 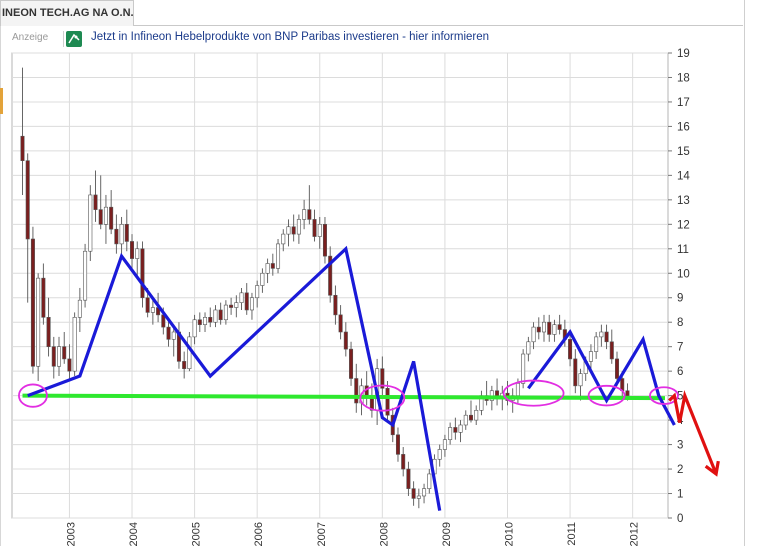 What do you see at coordinates (753, 273) in the screenshot?
I see `scrollbar-track` at bounding box center [753, 273].